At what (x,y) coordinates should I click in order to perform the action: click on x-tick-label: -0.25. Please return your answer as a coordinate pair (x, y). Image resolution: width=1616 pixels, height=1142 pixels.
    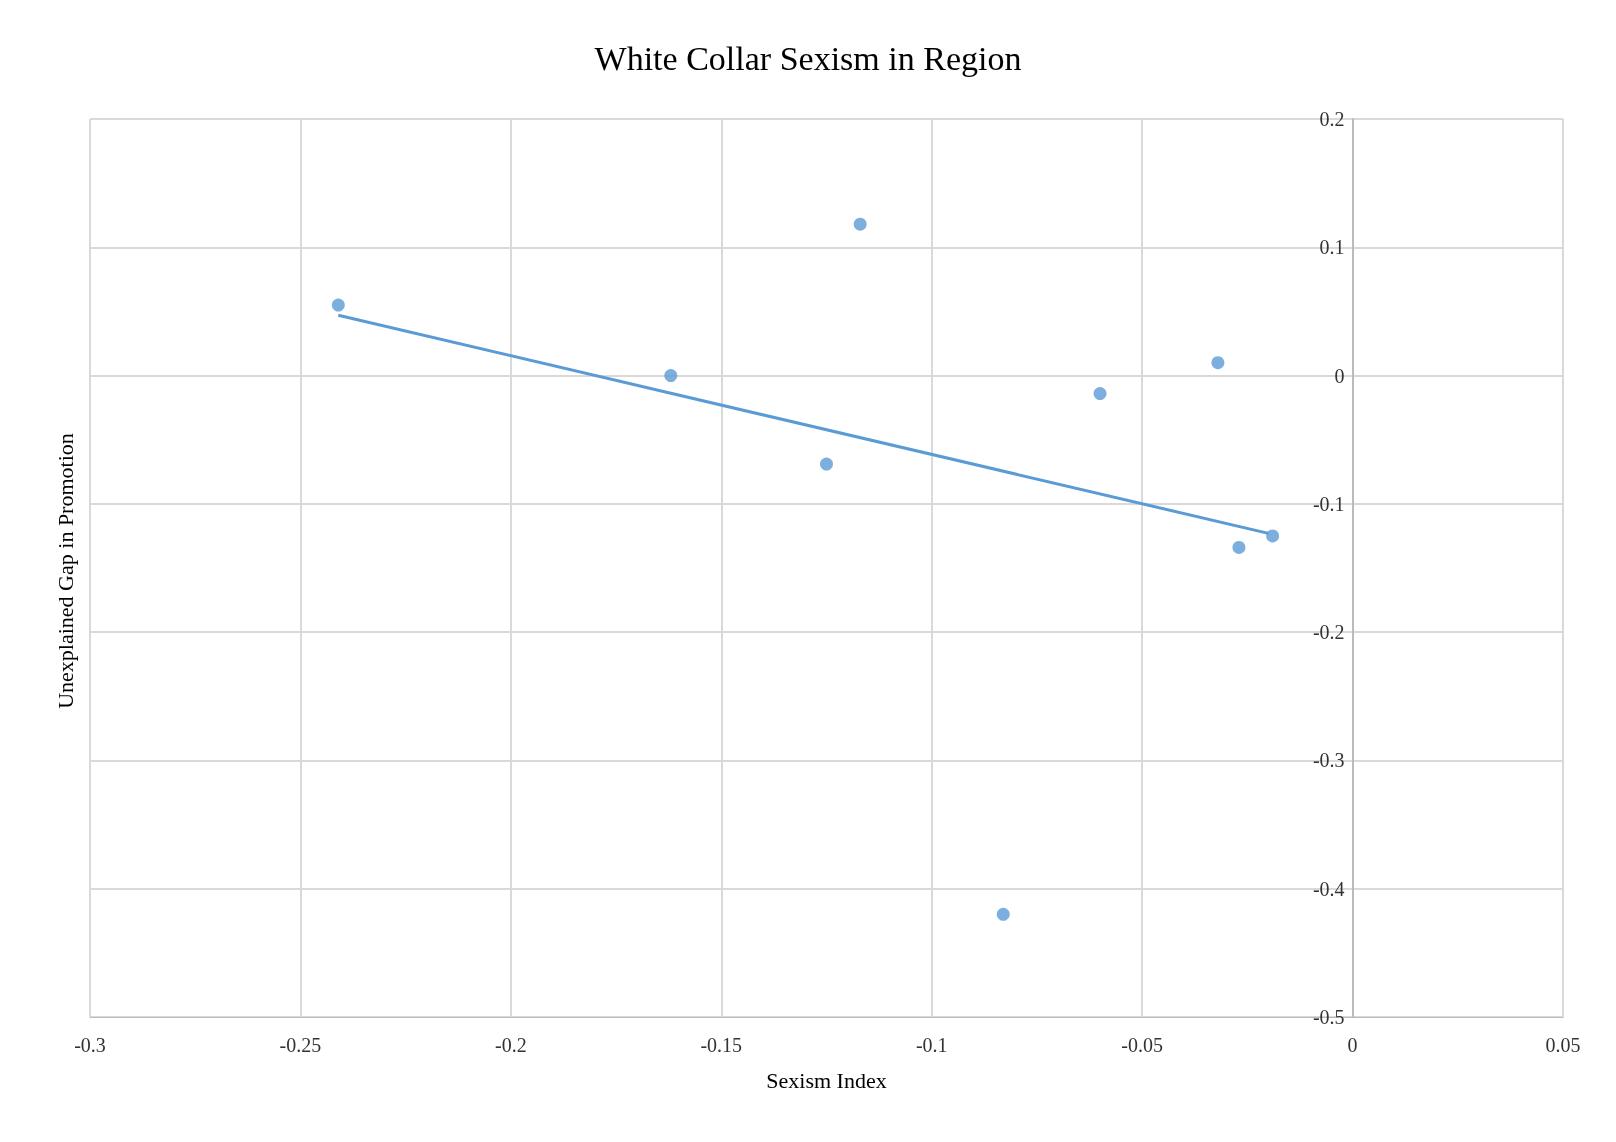
    Looking at the image, I should click on (300, 1045).